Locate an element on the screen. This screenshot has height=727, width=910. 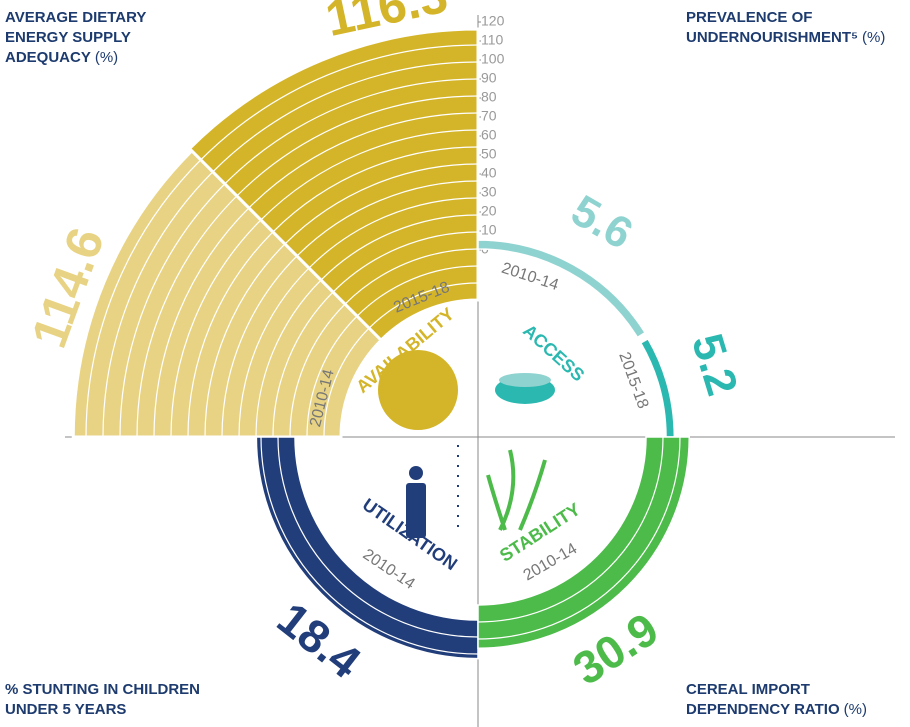
y-tick-label: 20 is located at coordinates (489, 211).